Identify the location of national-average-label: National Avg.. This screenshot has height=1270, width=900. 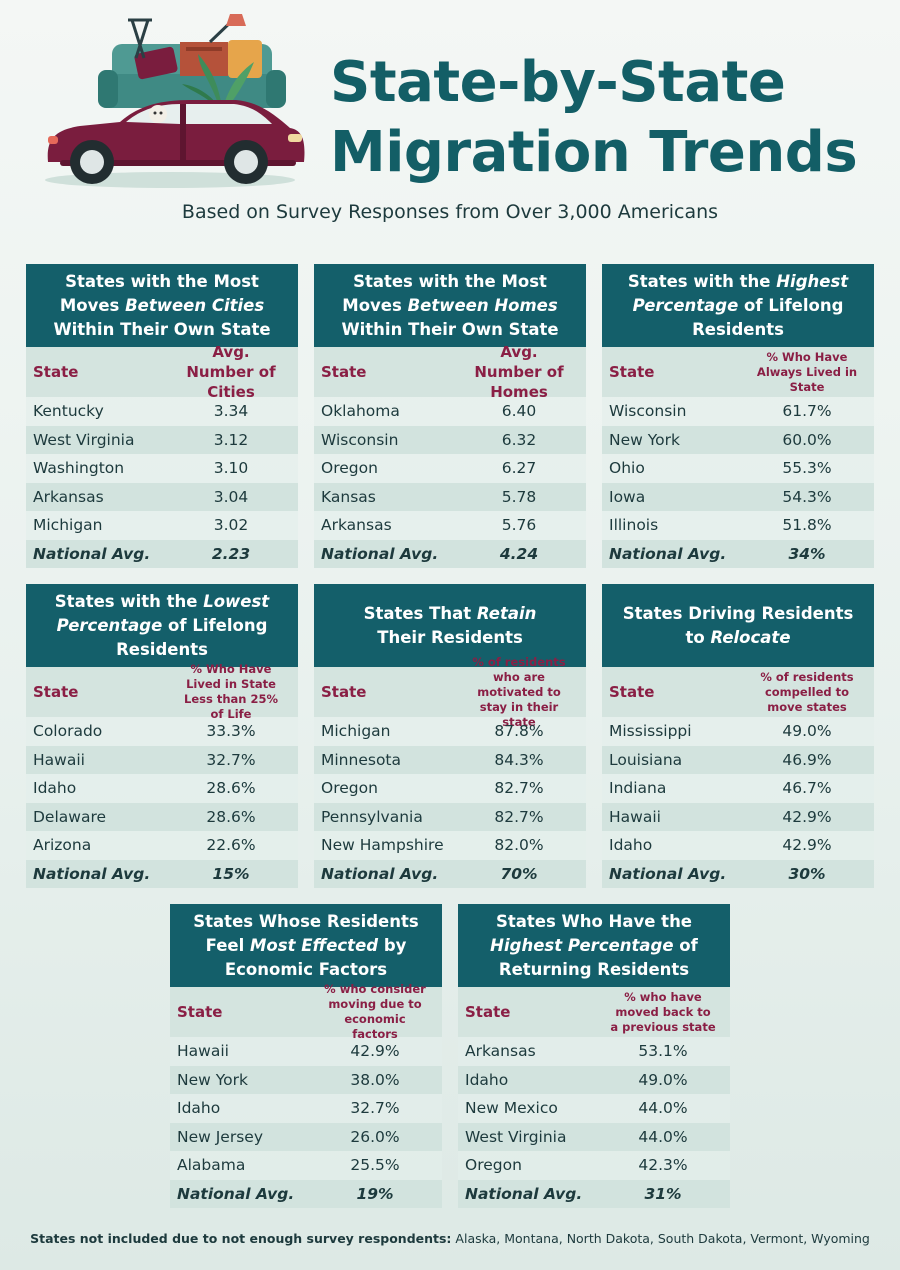
(236, 1193).